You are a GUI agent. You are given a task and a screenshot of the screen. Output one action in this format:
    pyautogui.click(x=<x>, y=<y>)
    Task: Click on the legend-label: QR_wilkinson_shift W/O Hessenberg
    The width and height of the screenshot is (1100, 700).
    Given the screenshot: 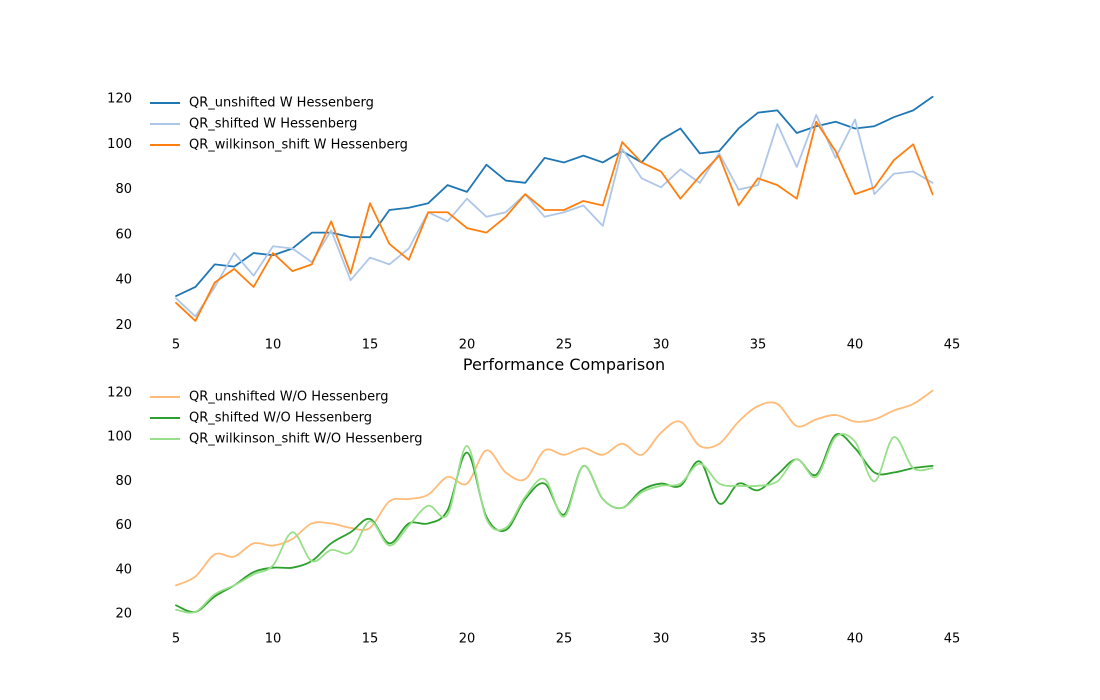 What is the action you would take?
    pyautogui.click(x=305, y=439)
    